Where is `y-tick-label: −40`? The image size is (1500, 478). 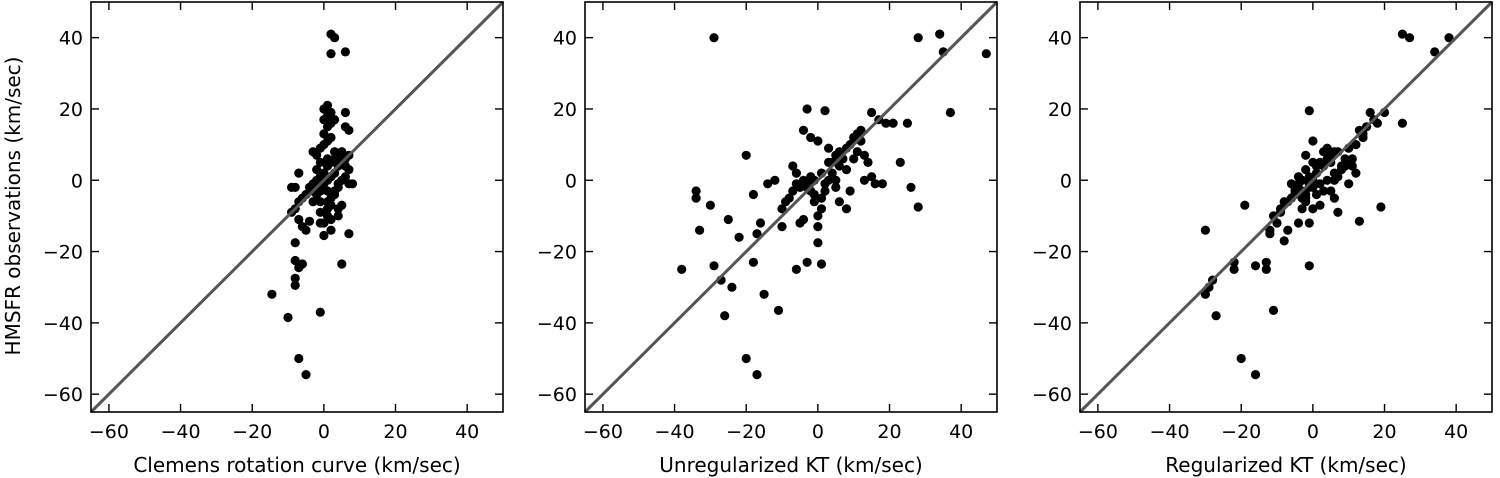 y-tick-label: −40 is located at coordinates (1052, 324).